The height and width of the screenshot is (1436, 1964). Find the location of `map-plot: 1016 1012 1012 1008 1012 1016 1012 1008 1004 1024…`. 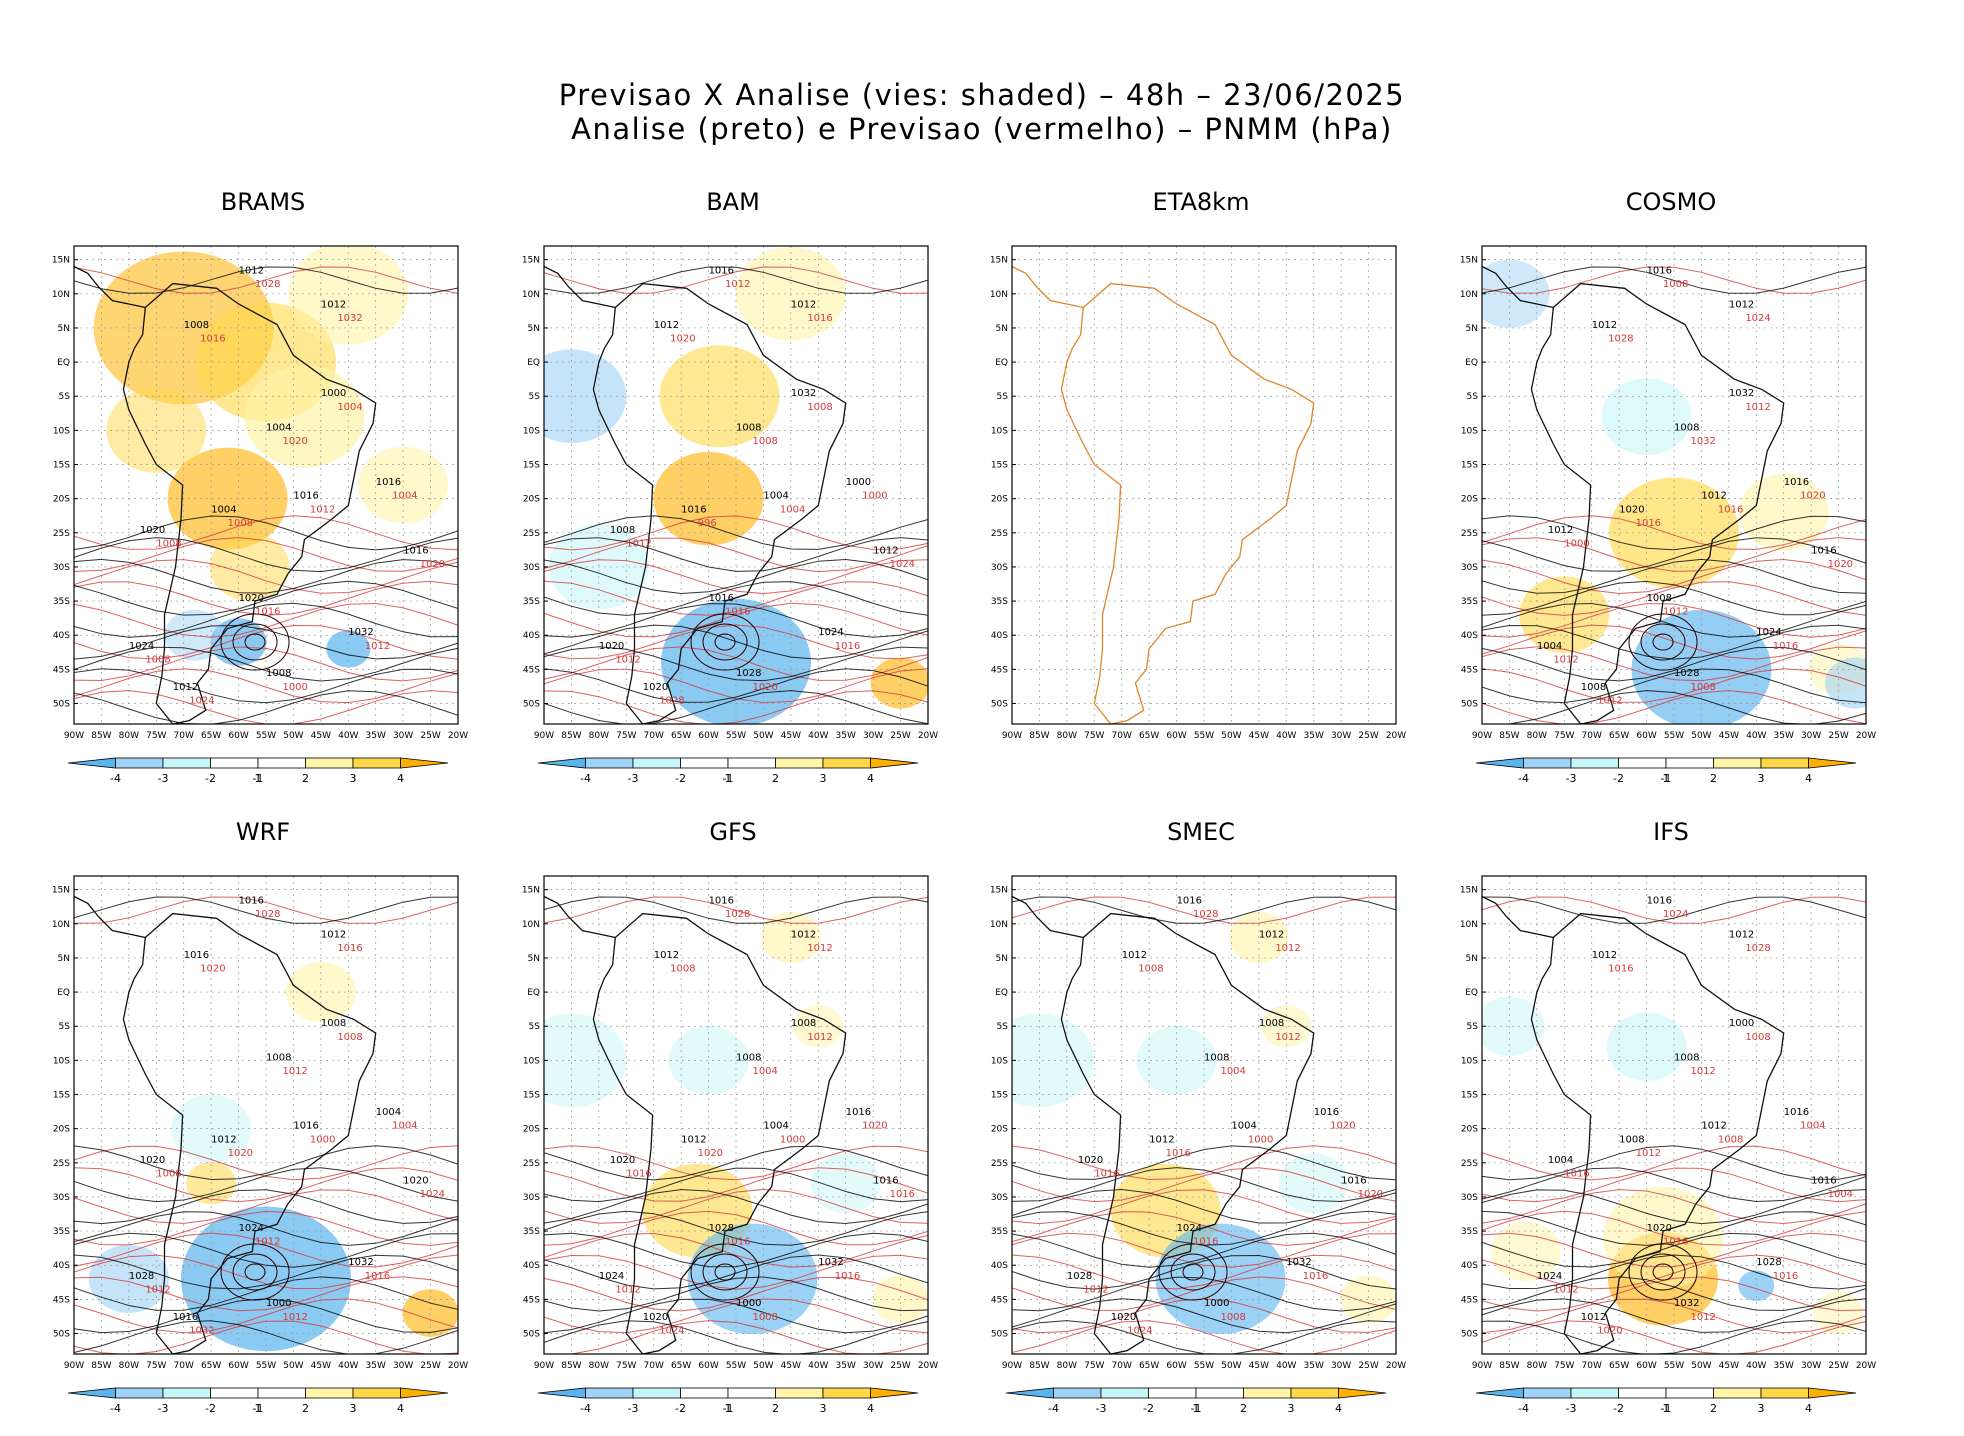

map-plot: 1016 1012 1012 1008 1012 1016 1012 1008 1004 1024… is located at coordinates (1668, 515).